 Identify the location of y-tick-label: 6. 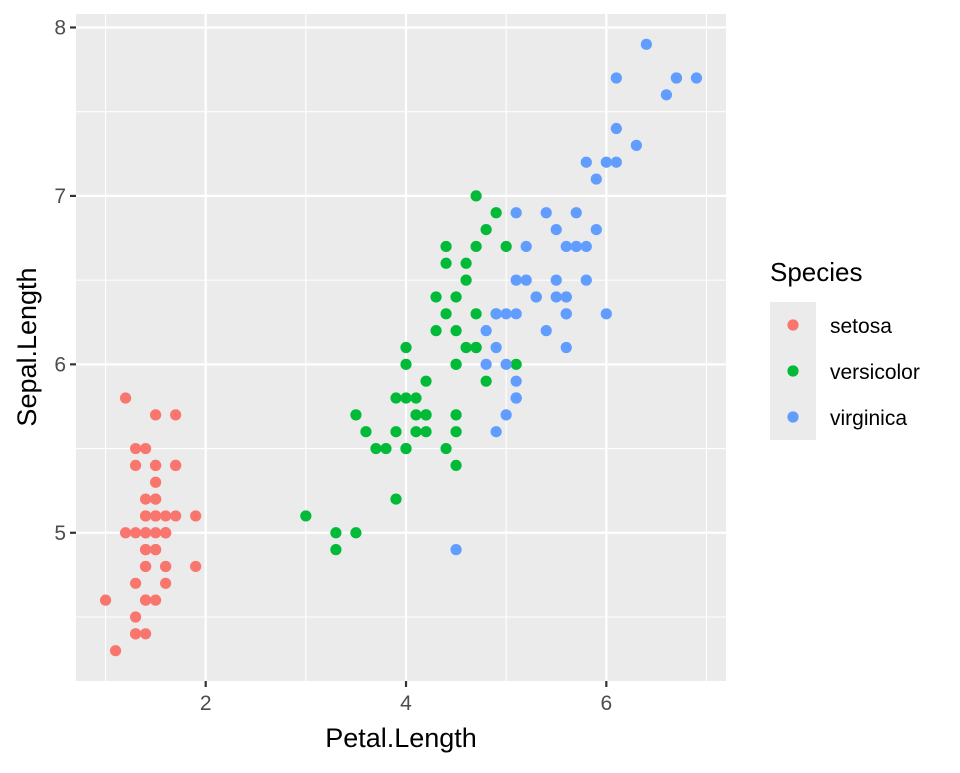
(60, 364).